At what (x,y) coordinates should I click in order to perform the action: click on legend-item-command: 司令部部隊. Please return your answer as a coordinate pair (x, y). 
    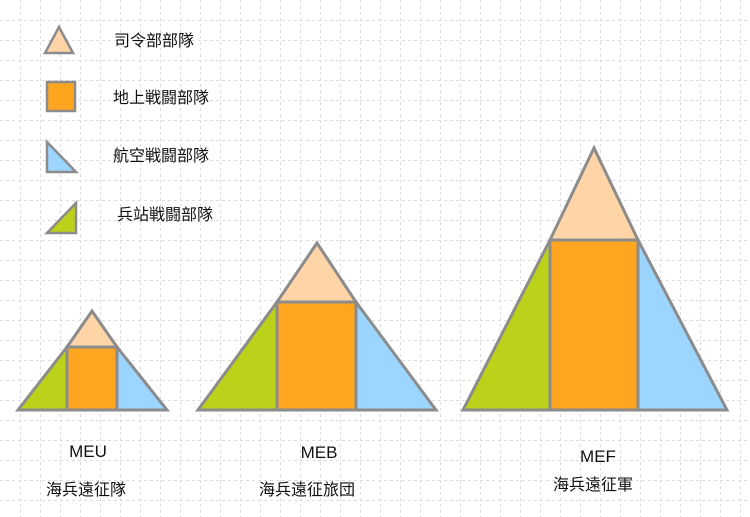
    Looking at the image, I should click on (118, 39).